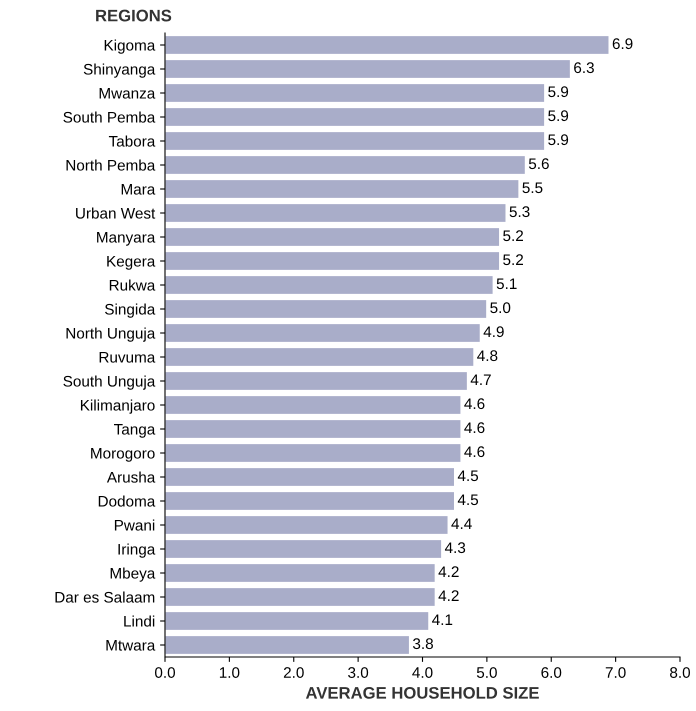  I want to click on x-tick-label: 0.0, so click(165, 672).